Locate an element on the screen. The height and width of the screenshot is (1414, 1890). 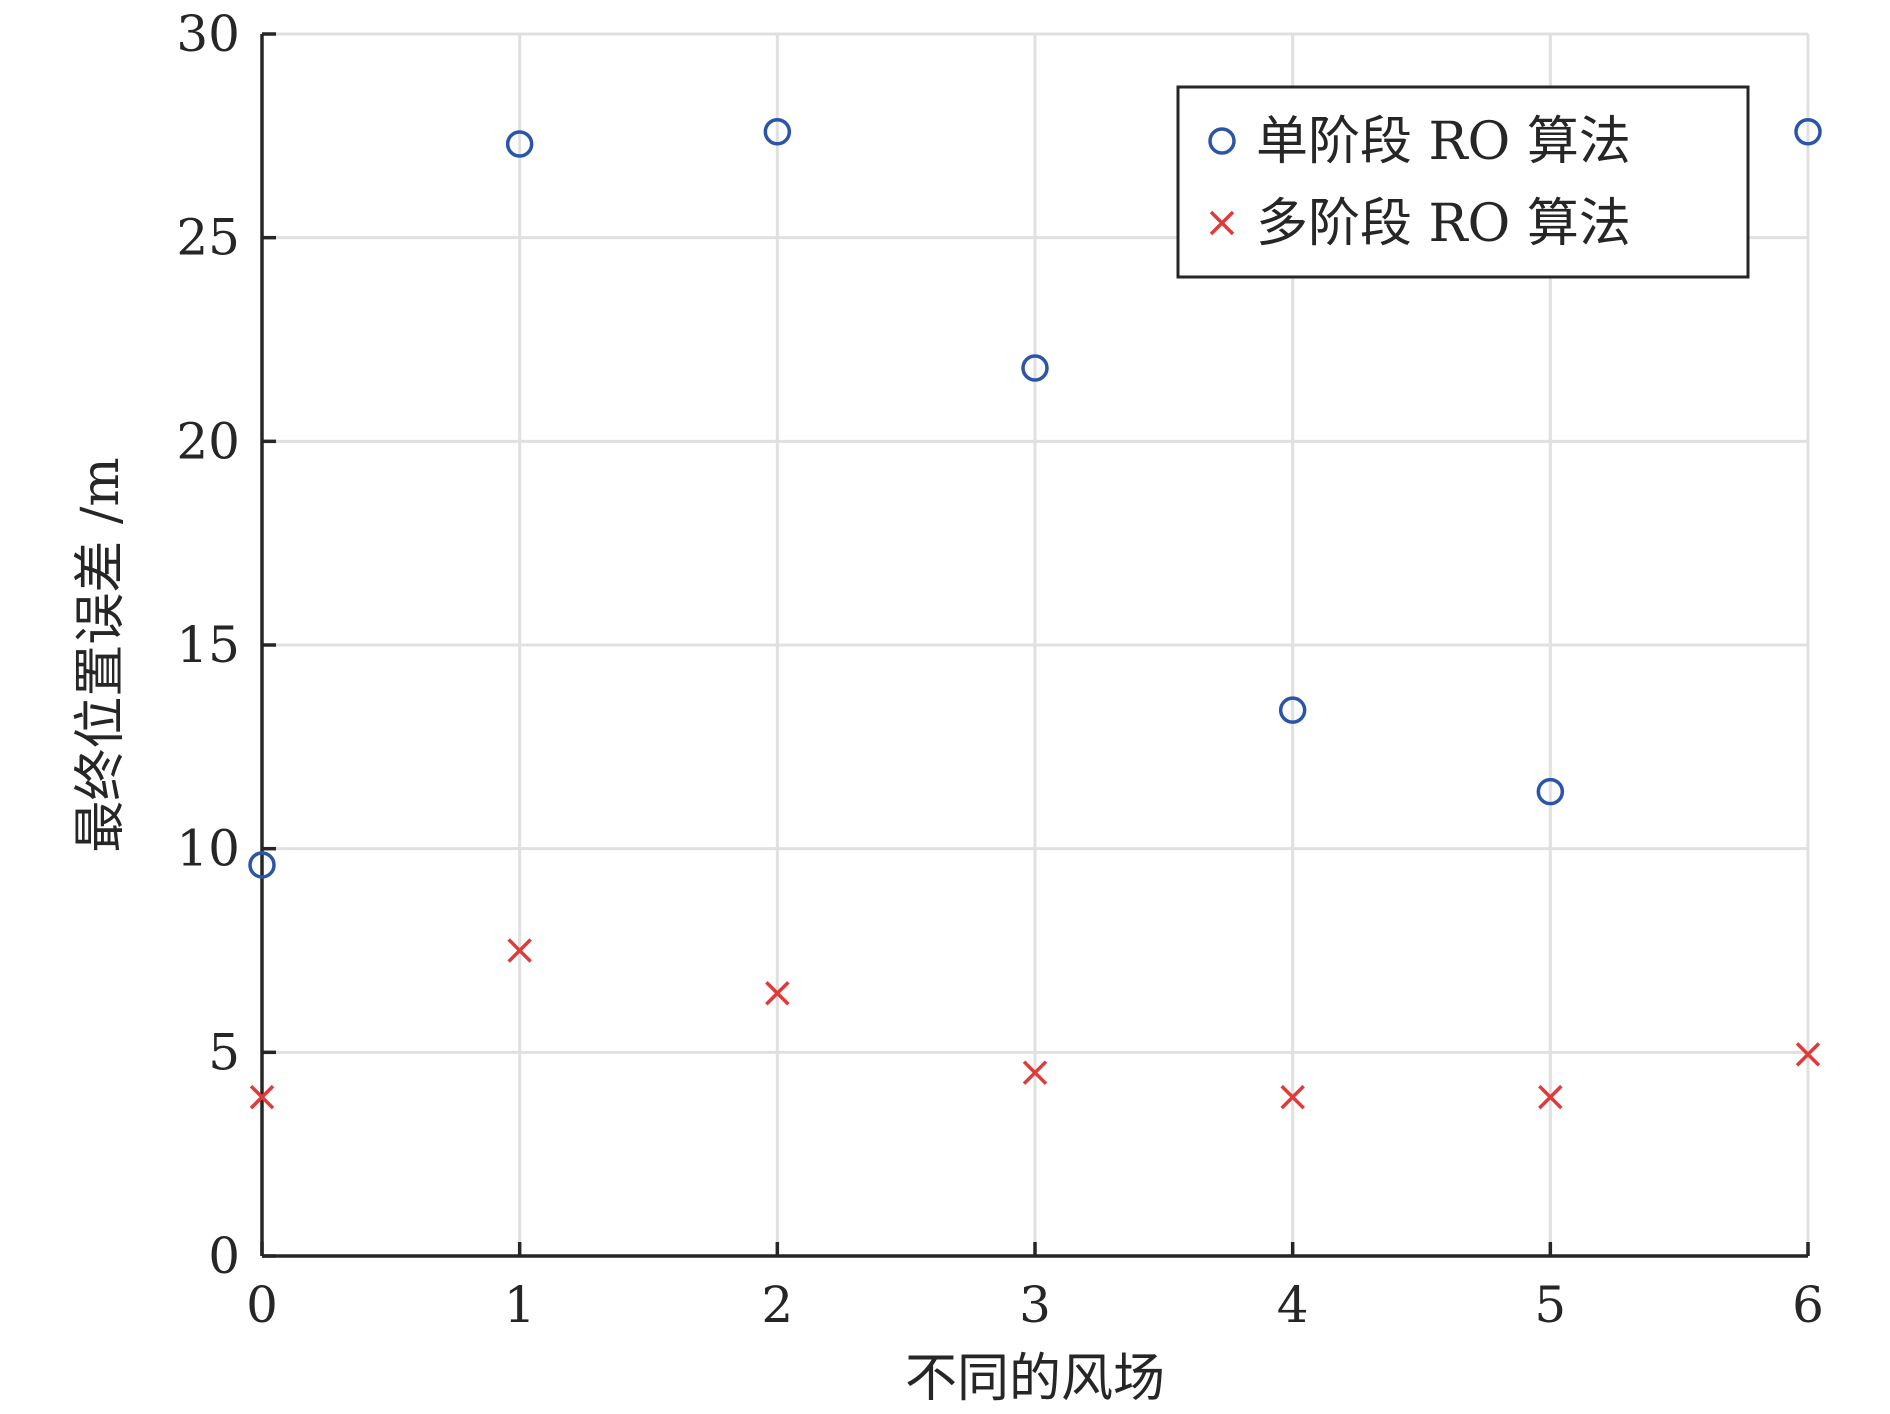
y-tick-label: 25 is located at coordinates (208, 238).